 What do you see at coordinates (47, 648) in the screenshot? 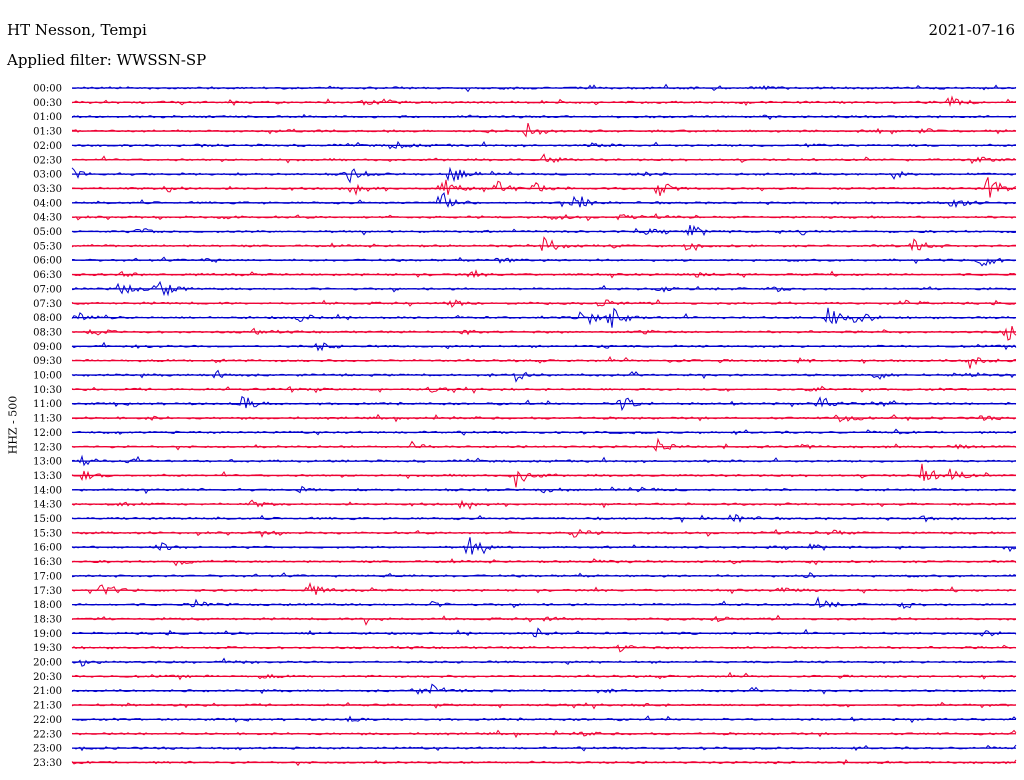
I see `row-time-label: 19:30` at bounding box center [47, 648].